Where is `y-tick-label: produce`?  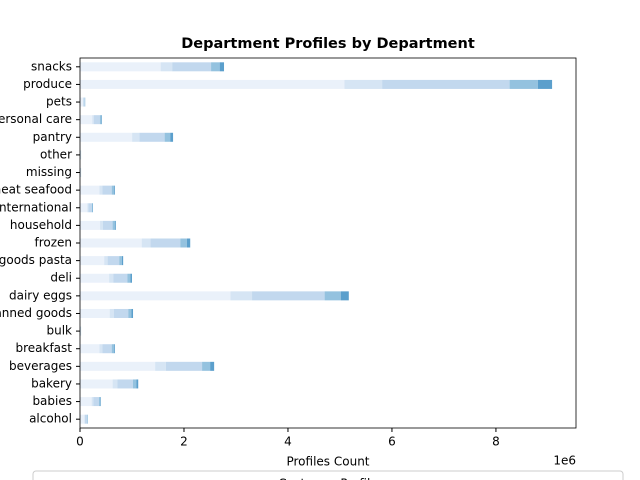 y-tick-label: produce is located at coordinates (47, 84).